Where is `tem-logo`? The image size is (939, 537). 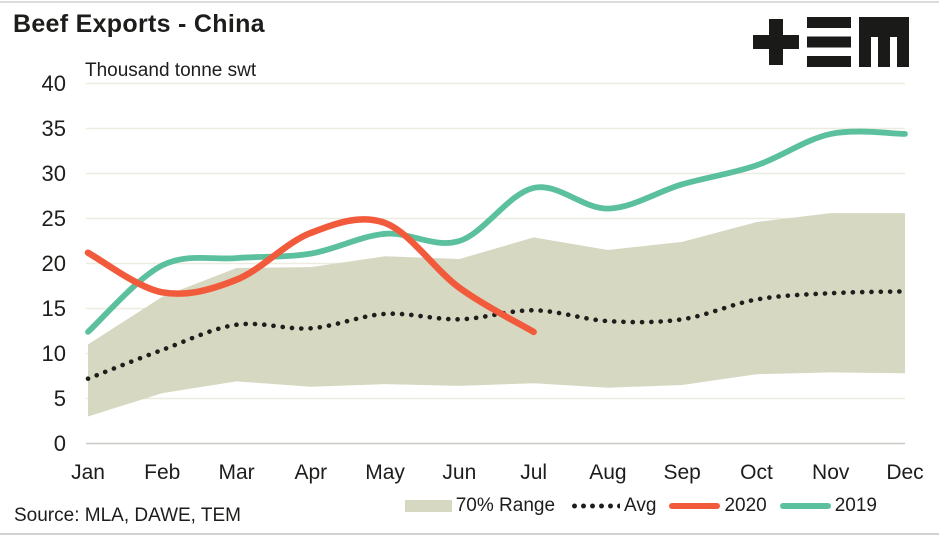
tem-logo is located at coordinates (831, 42).